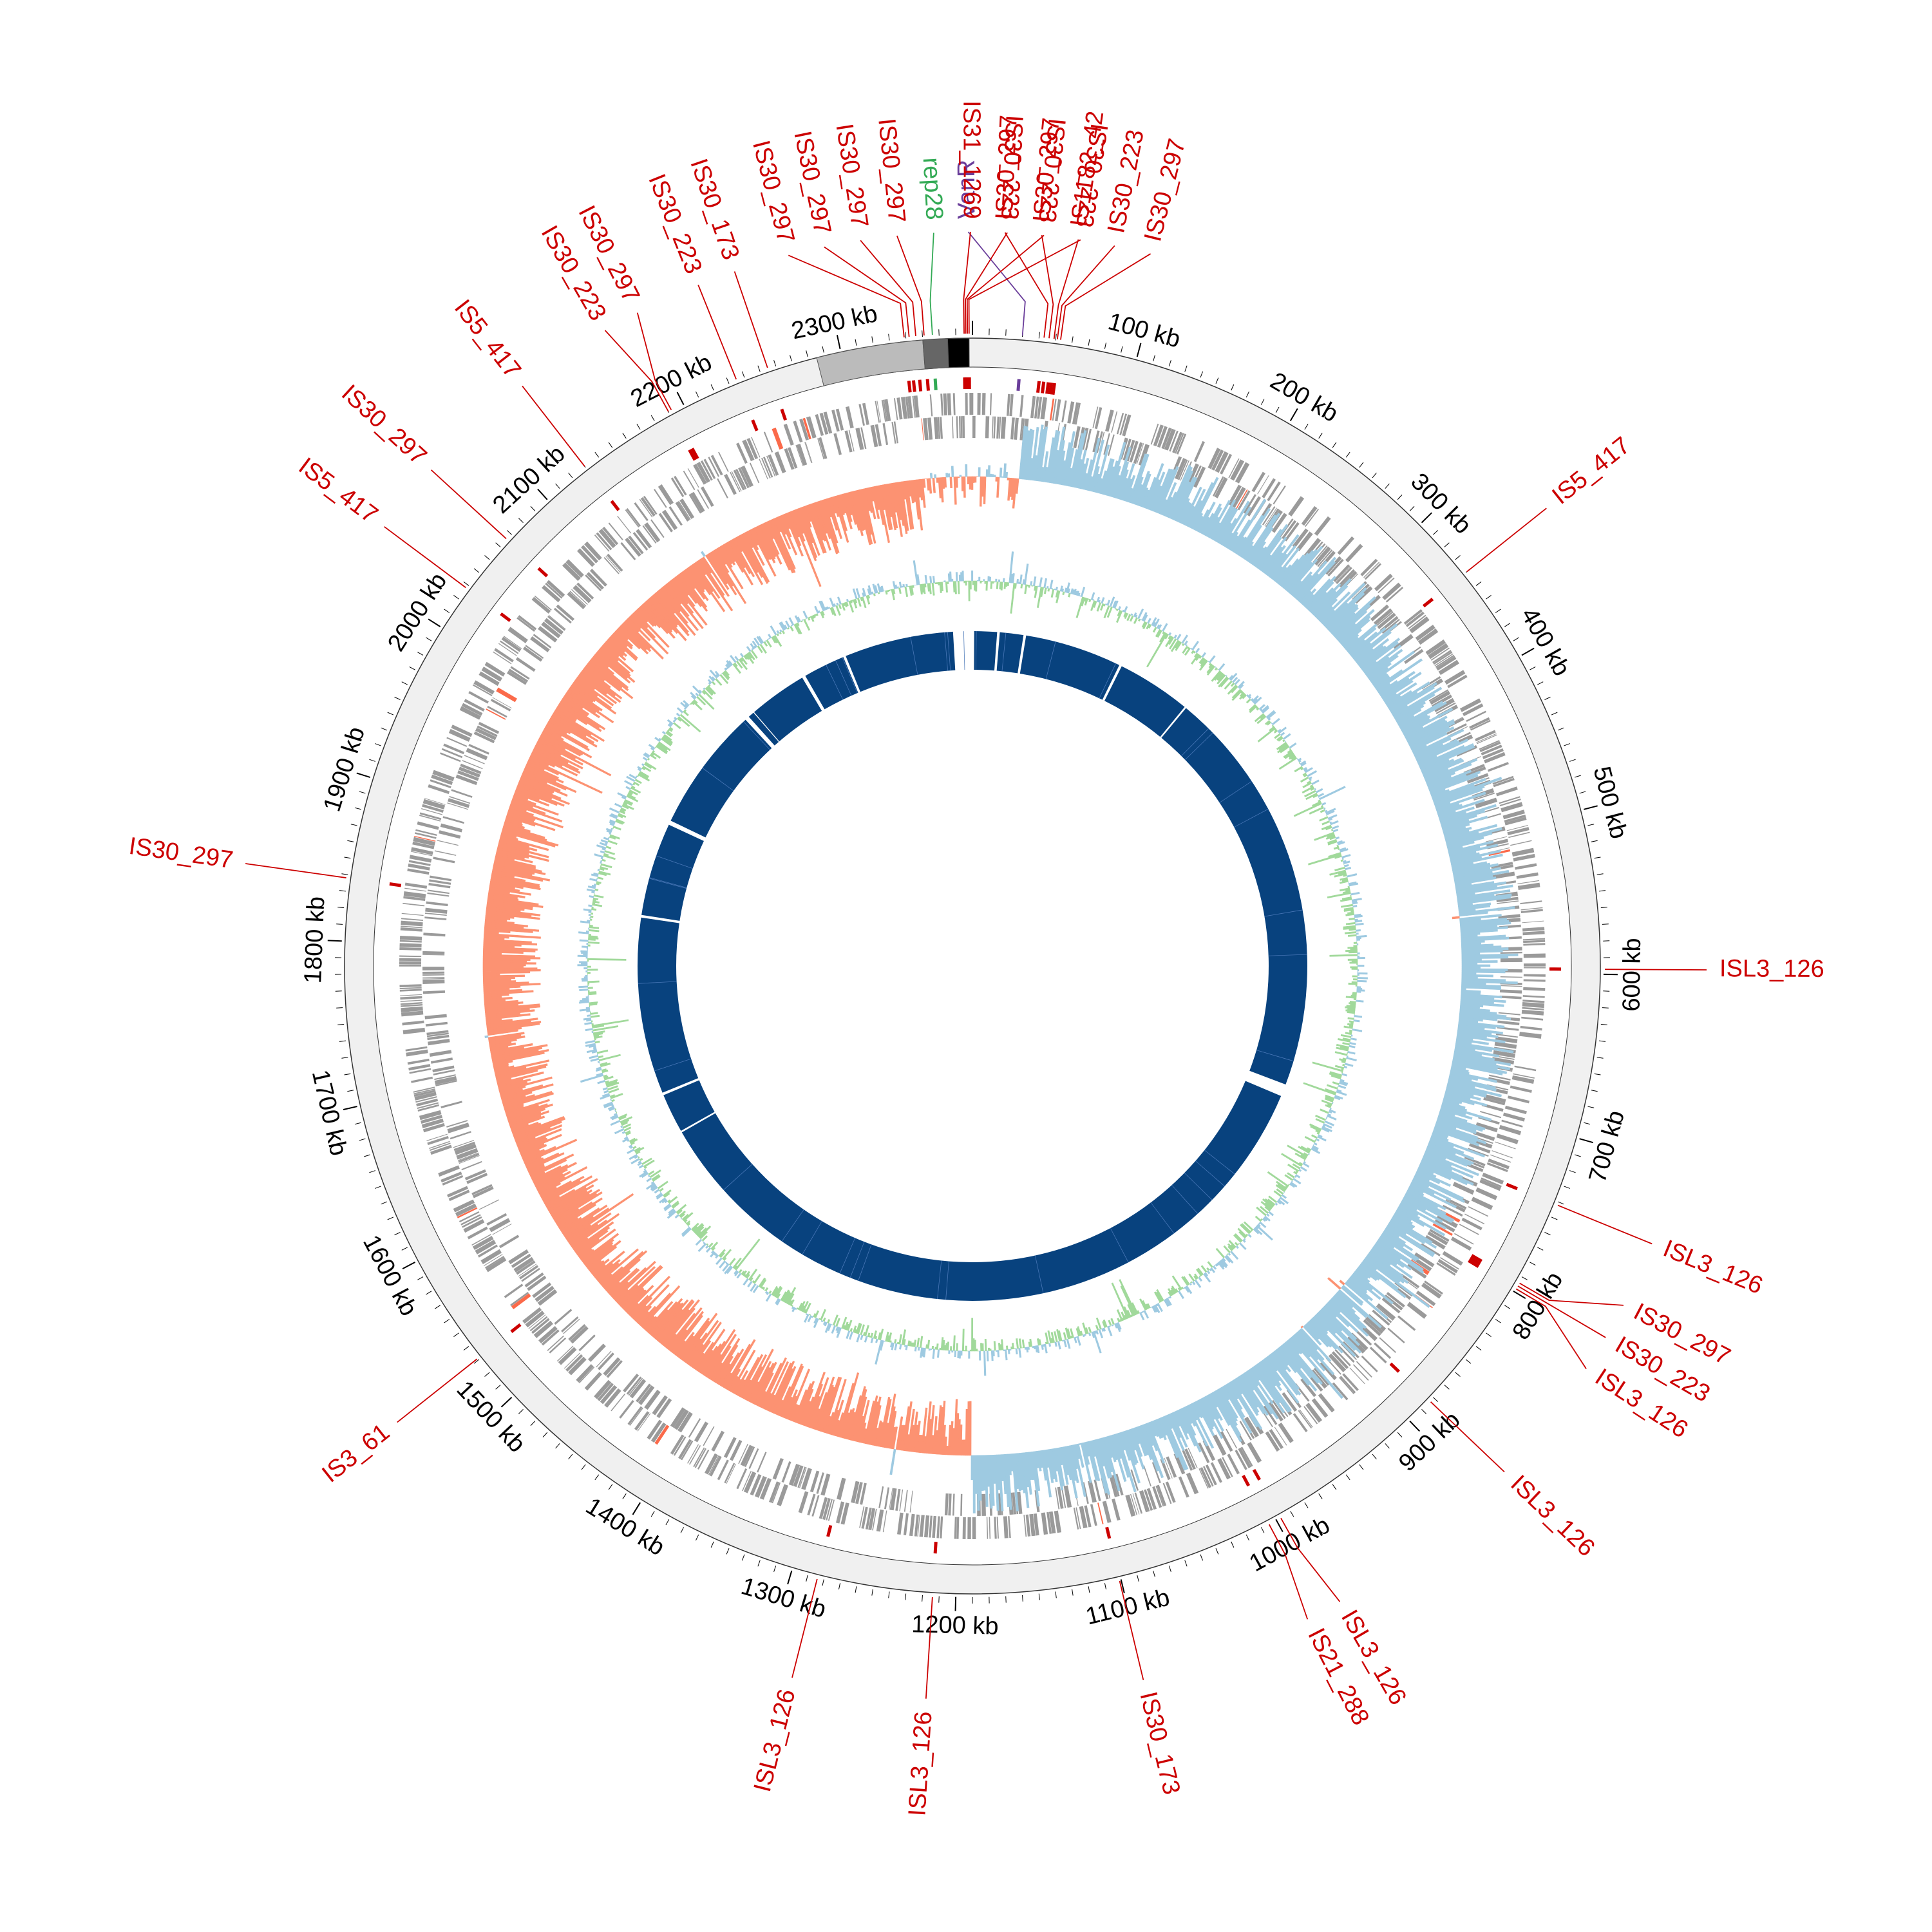 Image resolution: width=1932 pixels, height=1932 pixels. Describe the element at coordinates (1426, 518) in the screenshot. I see `major-tick` at that location.